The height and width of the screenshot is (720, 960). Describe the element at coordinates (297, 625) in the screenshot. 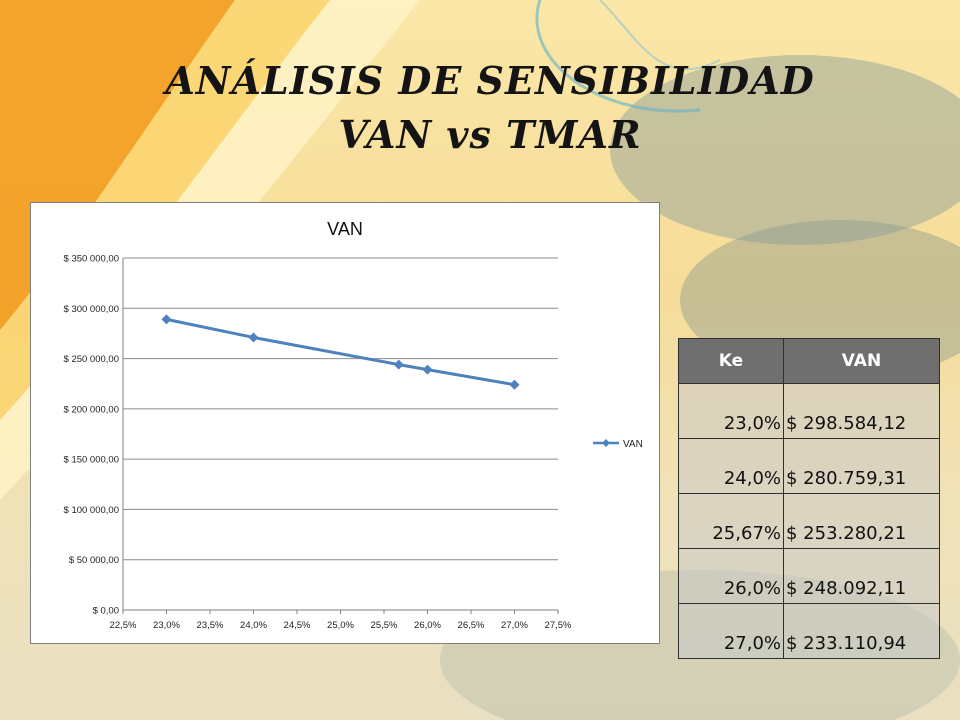

I see `x-tick-label: 24,5%` at that location.